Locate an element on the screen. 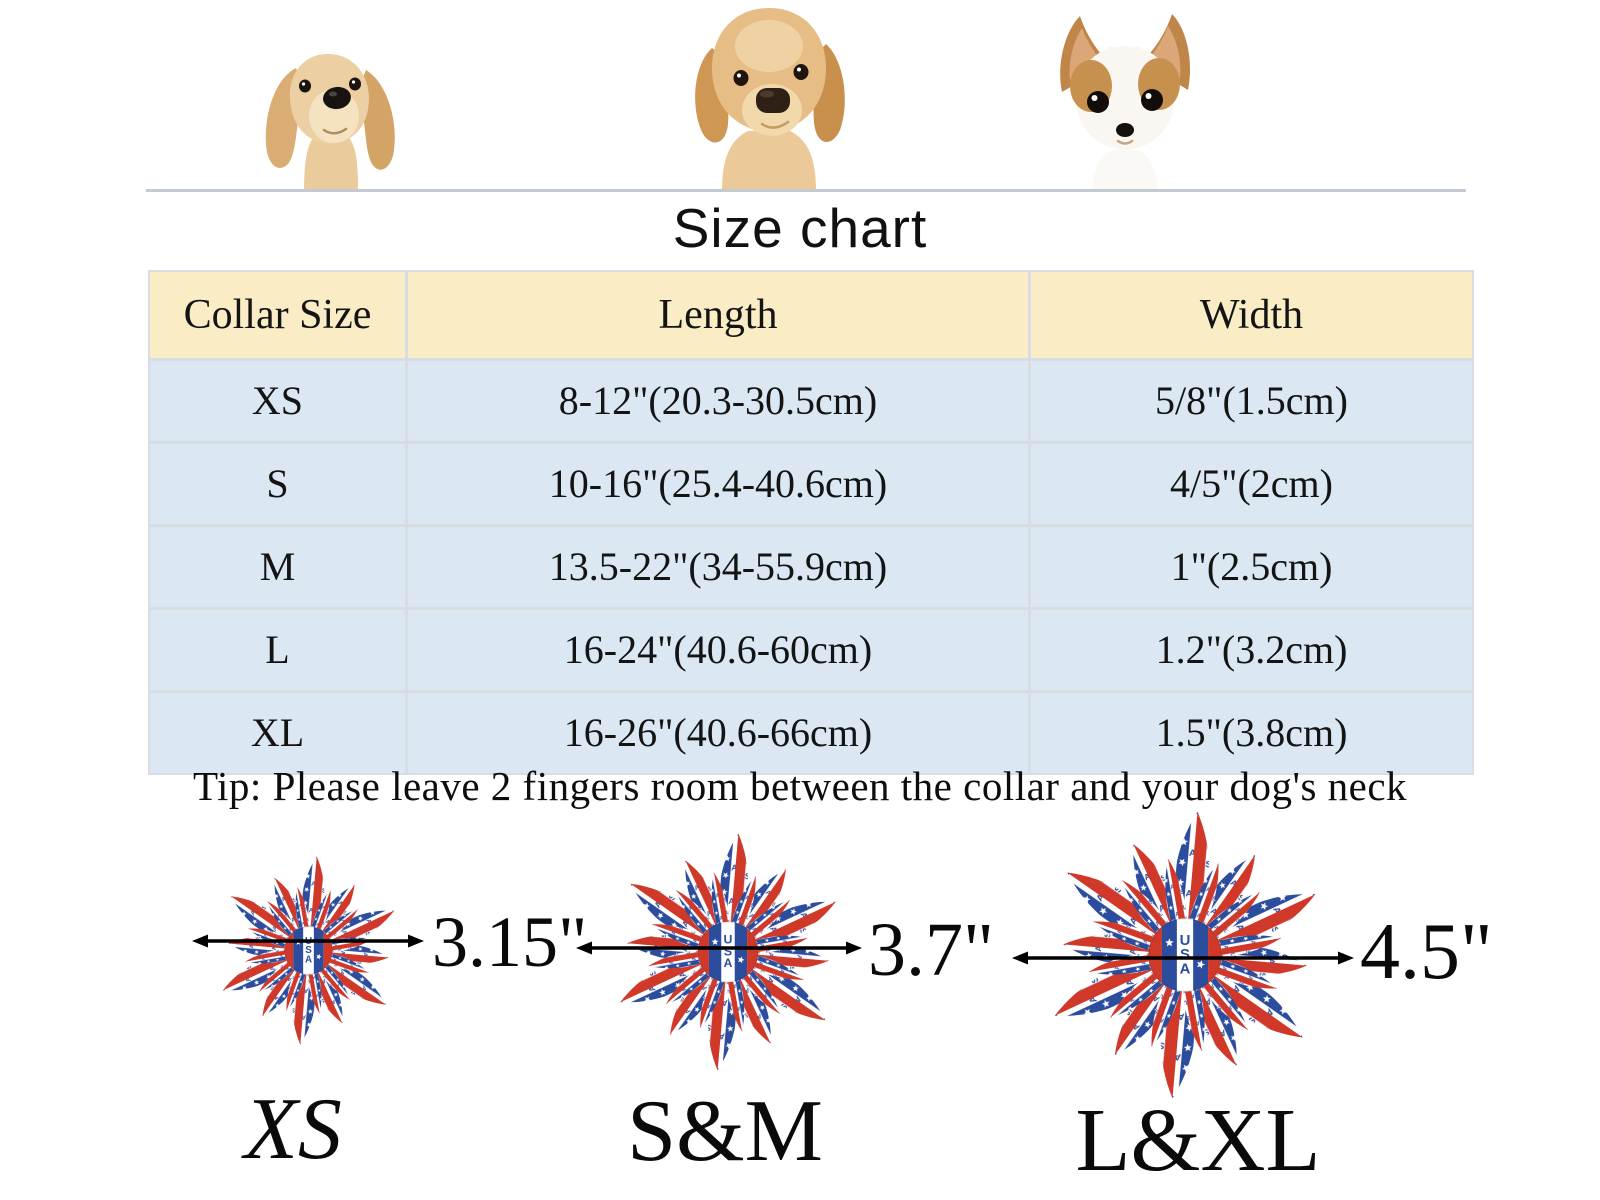  size-label-xs: XS is located at coordinates (293, 1129).